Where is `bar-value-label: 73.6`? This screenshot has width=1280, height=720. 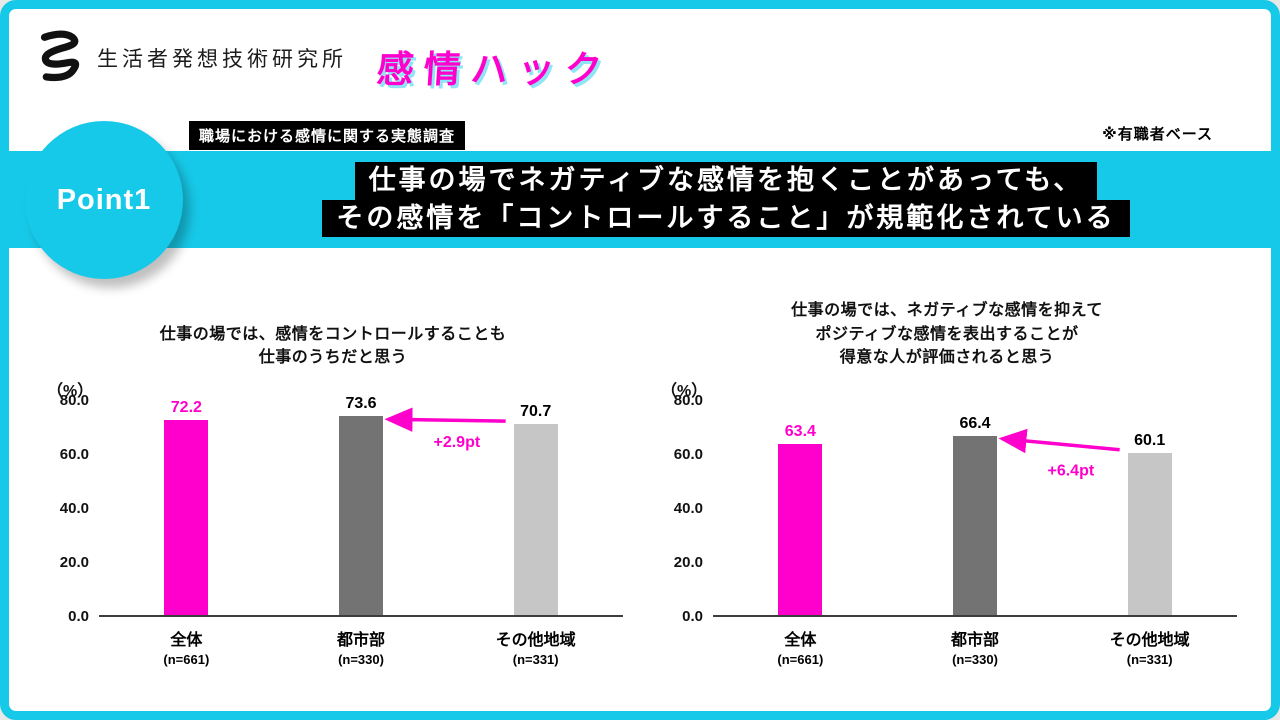 bar-value-label: 73.6 is located at coordinates (361, 404).